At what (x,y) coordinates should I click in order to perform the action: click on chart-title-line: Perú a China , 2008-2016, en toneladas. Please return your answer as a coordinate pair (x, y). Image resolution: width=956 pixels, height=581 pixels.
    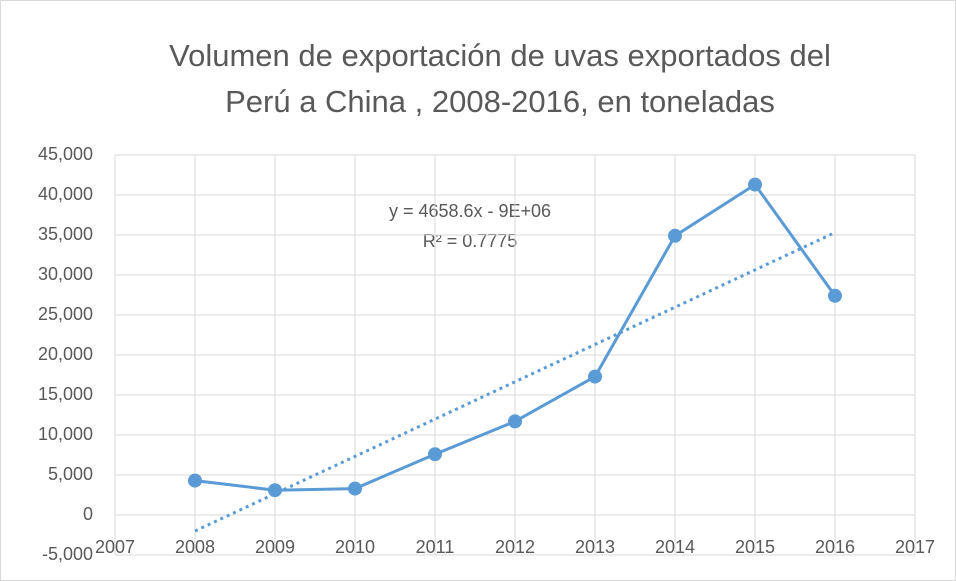
    Looking at the image, I should click on (500, 101).